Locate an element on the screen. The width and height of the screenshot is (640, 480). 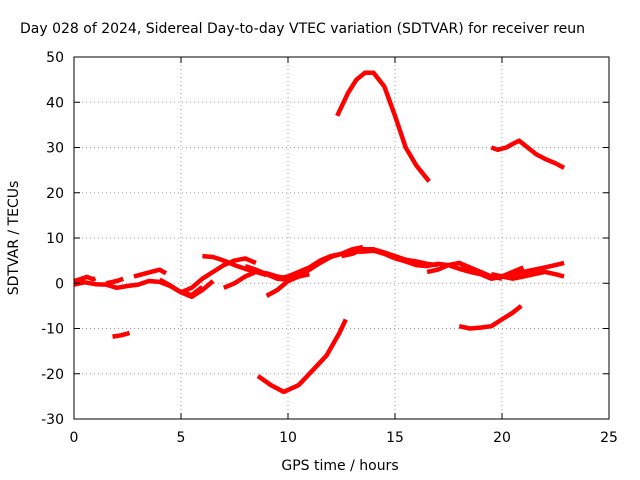
y-tick-label: 10 is located at coordinates (55, 239).